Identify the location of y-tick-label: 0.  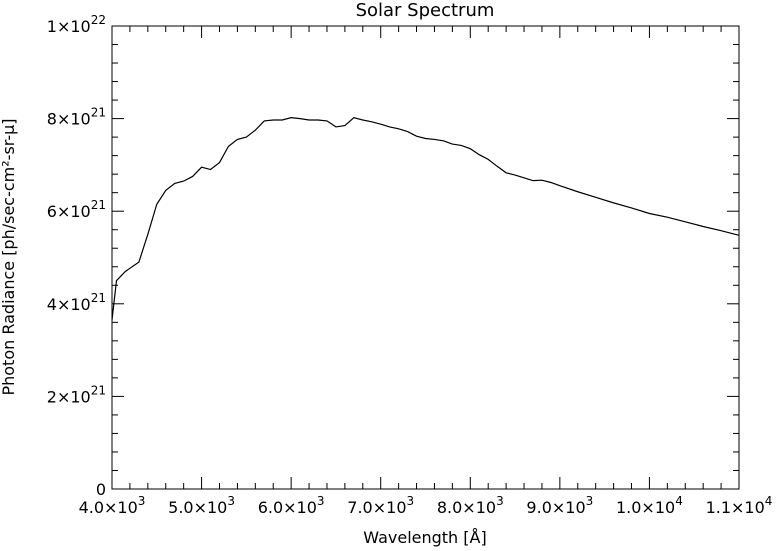
(101, 489).